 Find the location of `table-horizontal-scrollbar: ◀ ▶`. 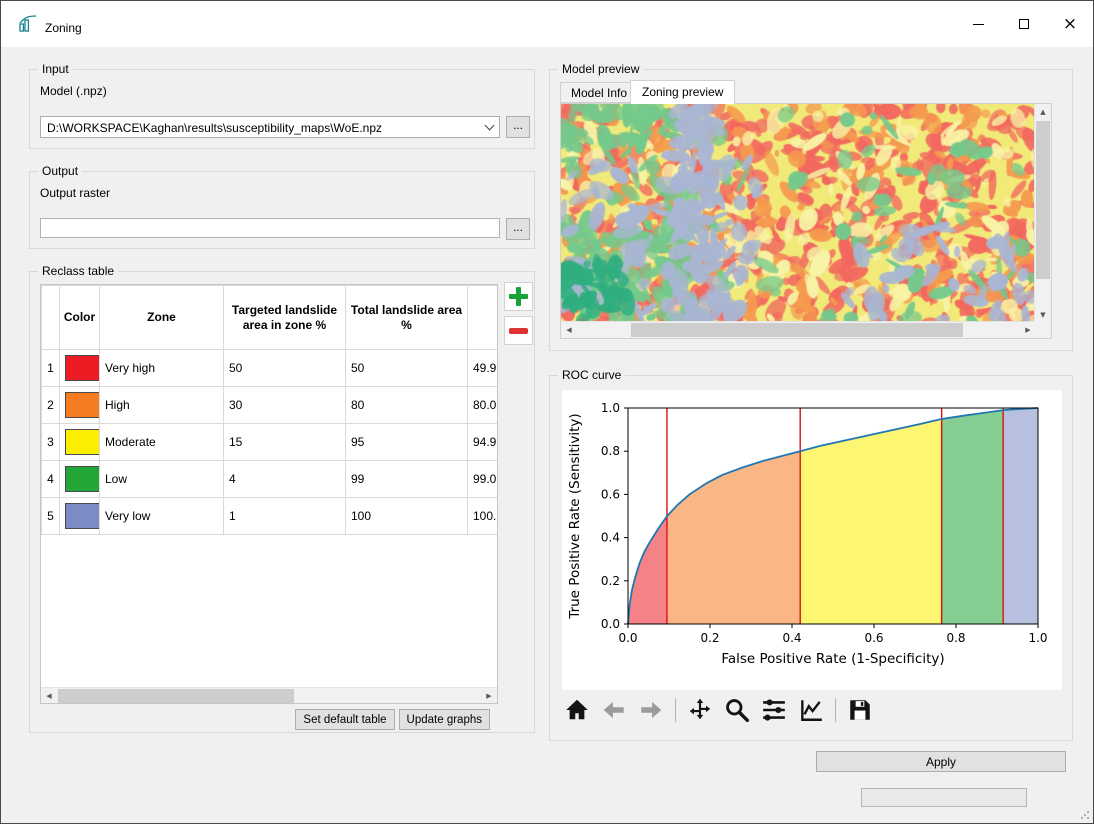

table-horizontal-scrollbar: ◀ ▶ is located at coordinates (269, 695).